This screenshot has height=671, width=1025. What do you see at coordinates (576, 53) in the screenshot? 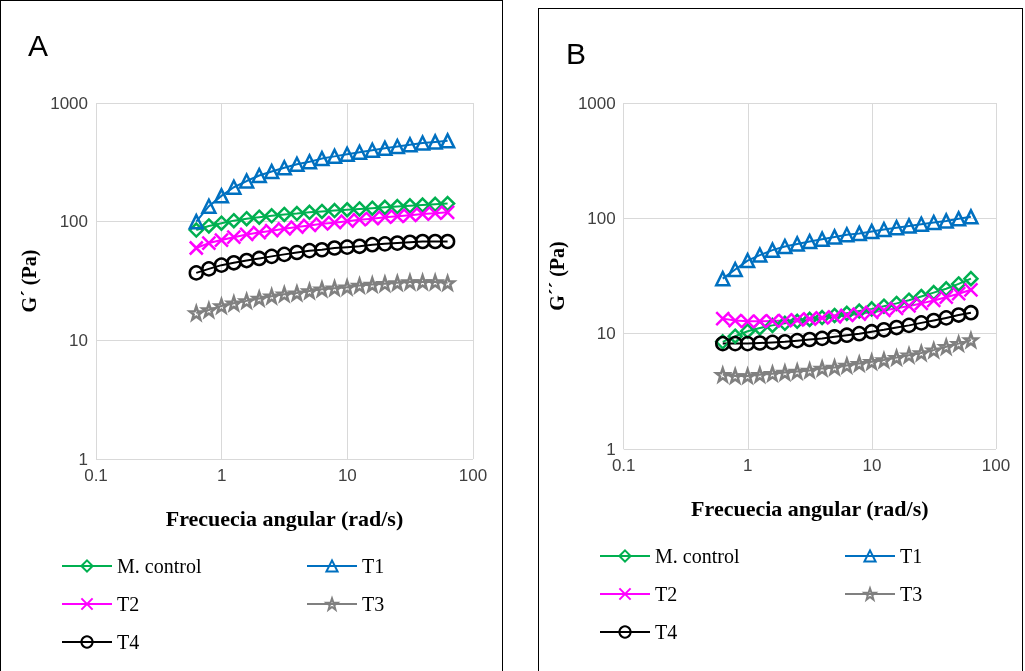
I see `chart-title: B` at bounding box center [576, 53].